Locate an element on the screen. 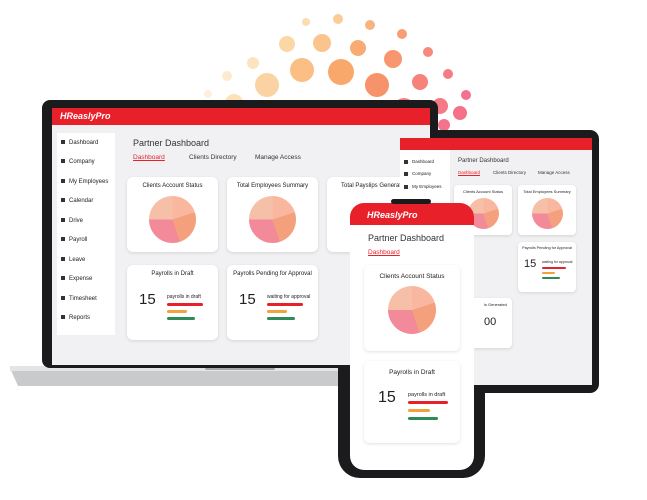 The image size is (647, 500). dots is located at coordinates (337, 72).